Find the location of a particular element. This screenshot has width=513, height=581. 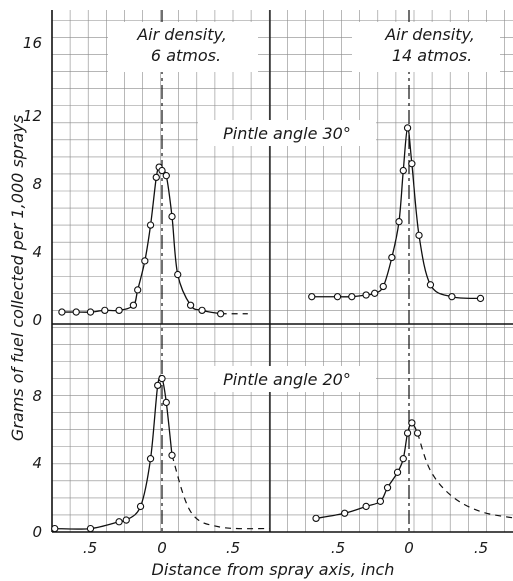

top-y-tick-labels: 16 12 8 4 0 is located at coordinates (32, 181).